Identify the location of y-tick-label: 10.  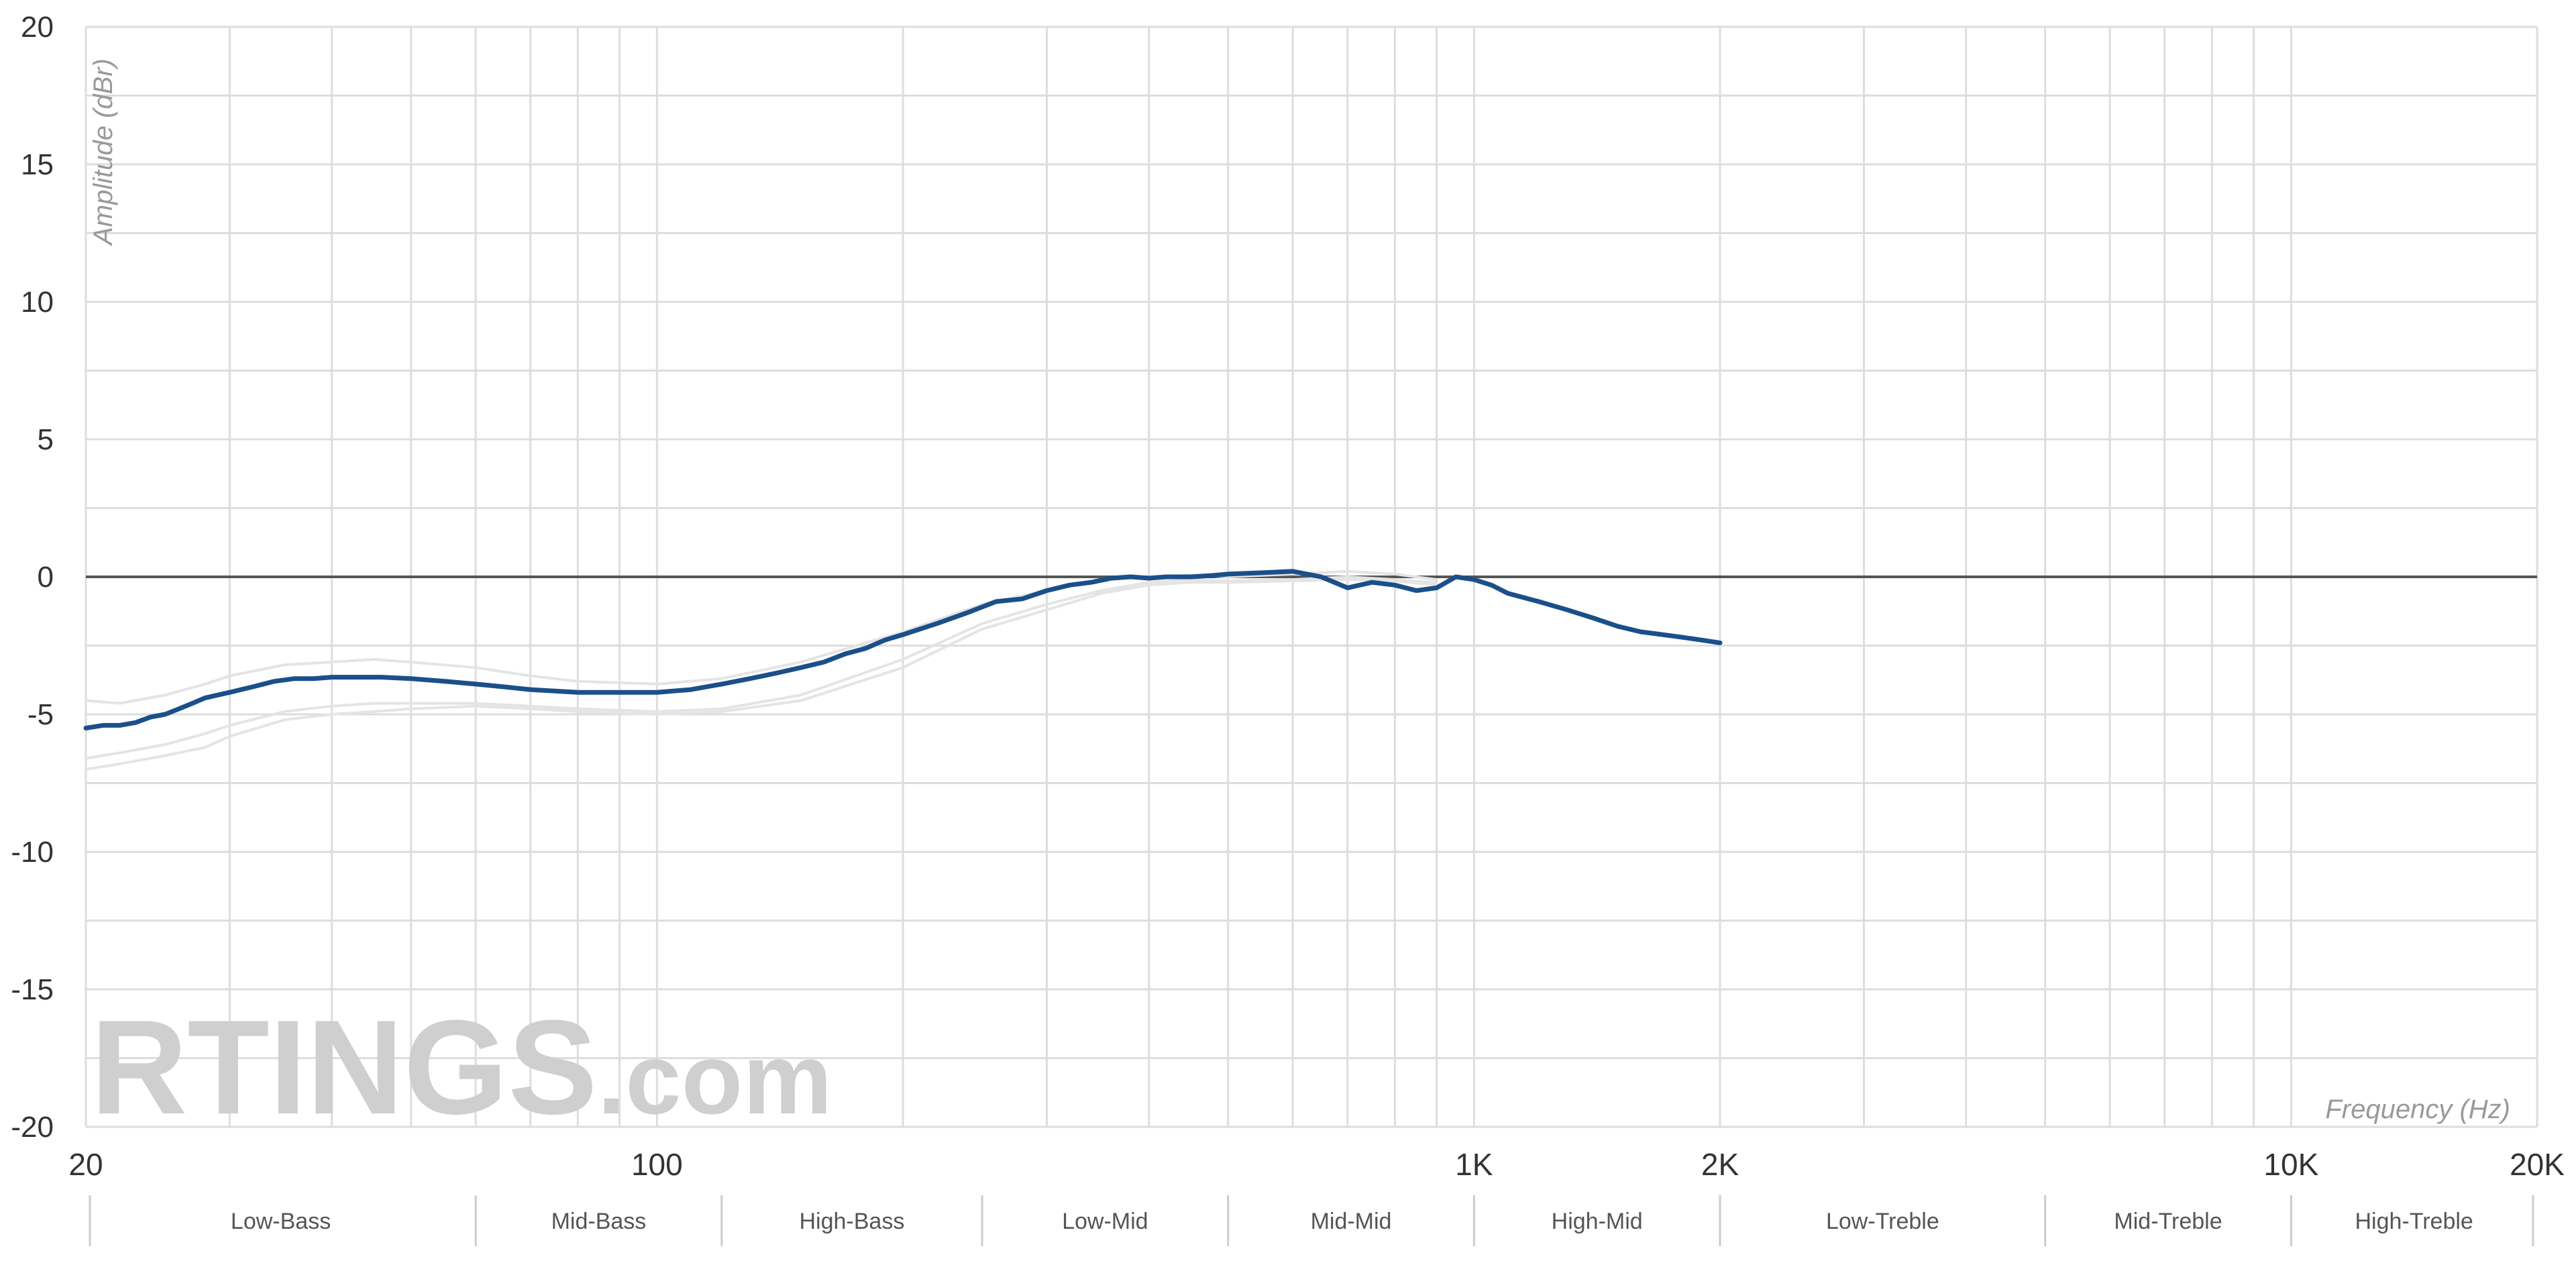
(37, 303).